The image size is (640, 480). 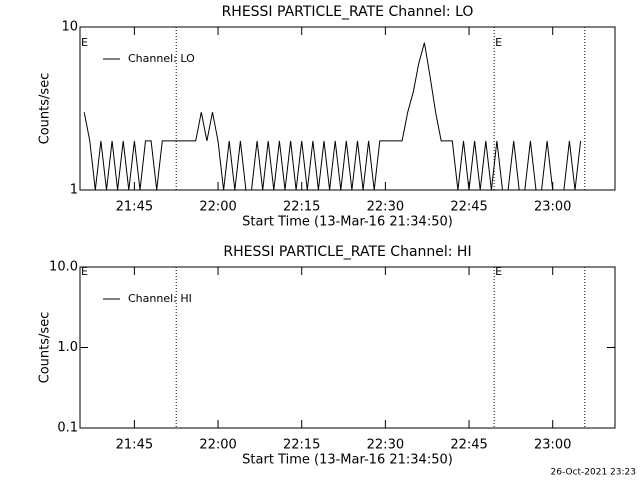 What do you see at coordinates (67, 428) in the screenshot?
I see `y-tick-label: 0.1` at bounding box center [67, 428].